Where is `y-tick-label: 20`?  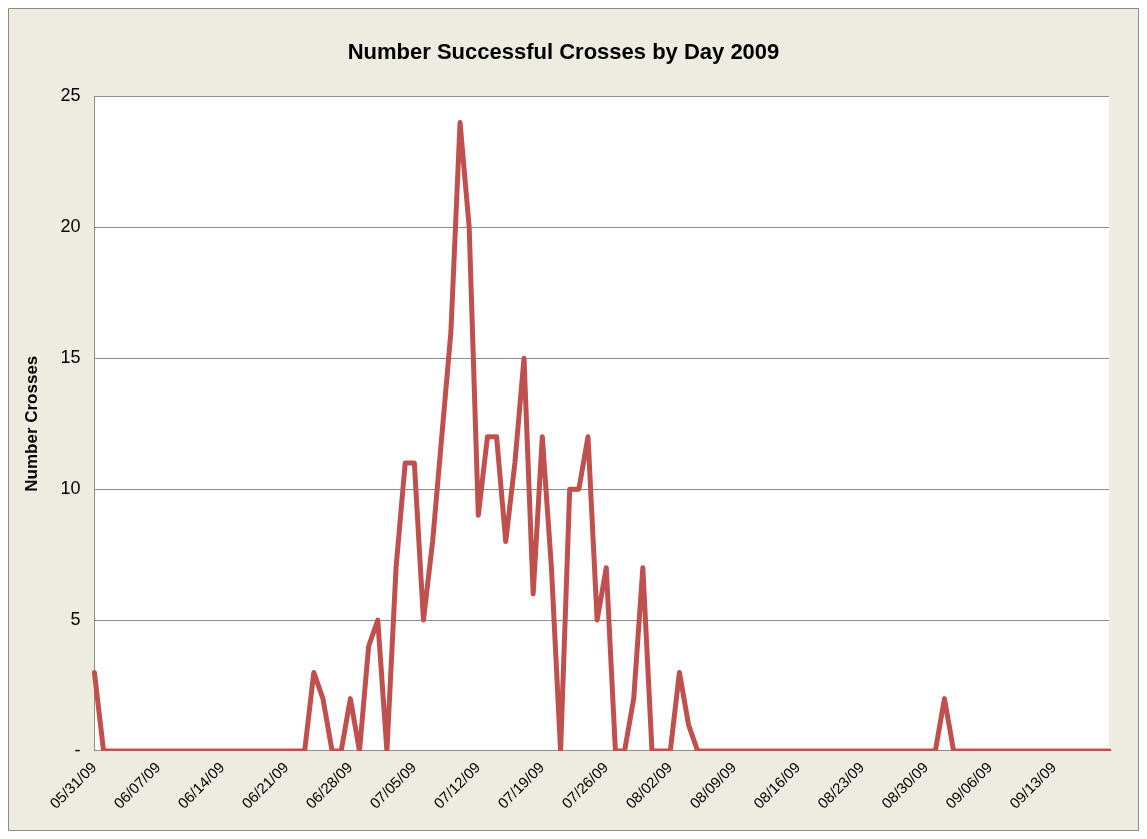
y-tick-label: 20 is located at coordinates (70, 226).